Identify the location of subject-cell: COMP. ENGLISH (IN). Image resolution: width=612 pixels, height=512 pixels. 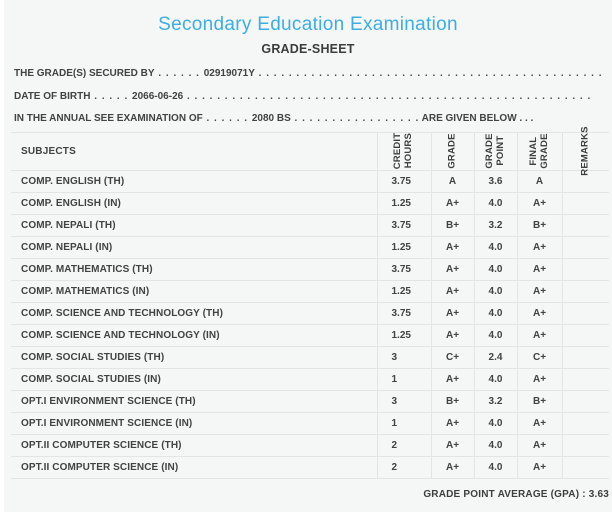
(194, 203).